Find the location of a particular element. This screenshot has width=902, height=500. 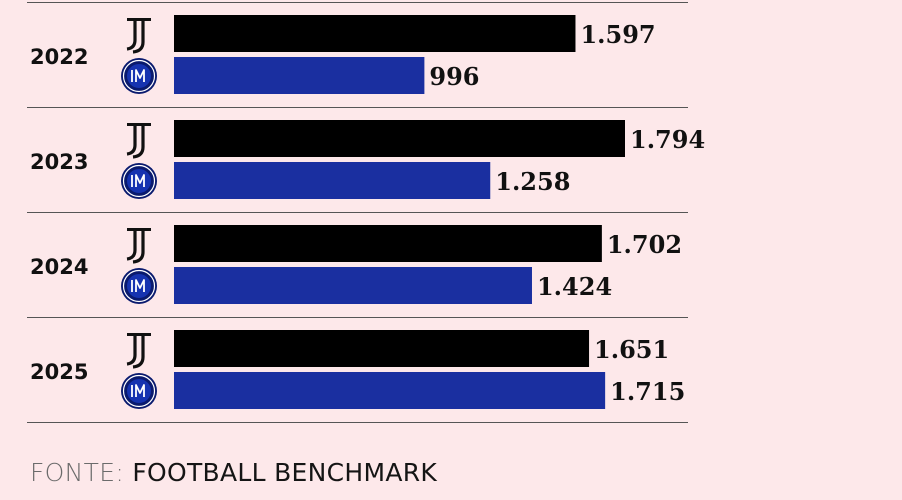

inter-value-label: 1.424 is located at coordinates (574, 286).